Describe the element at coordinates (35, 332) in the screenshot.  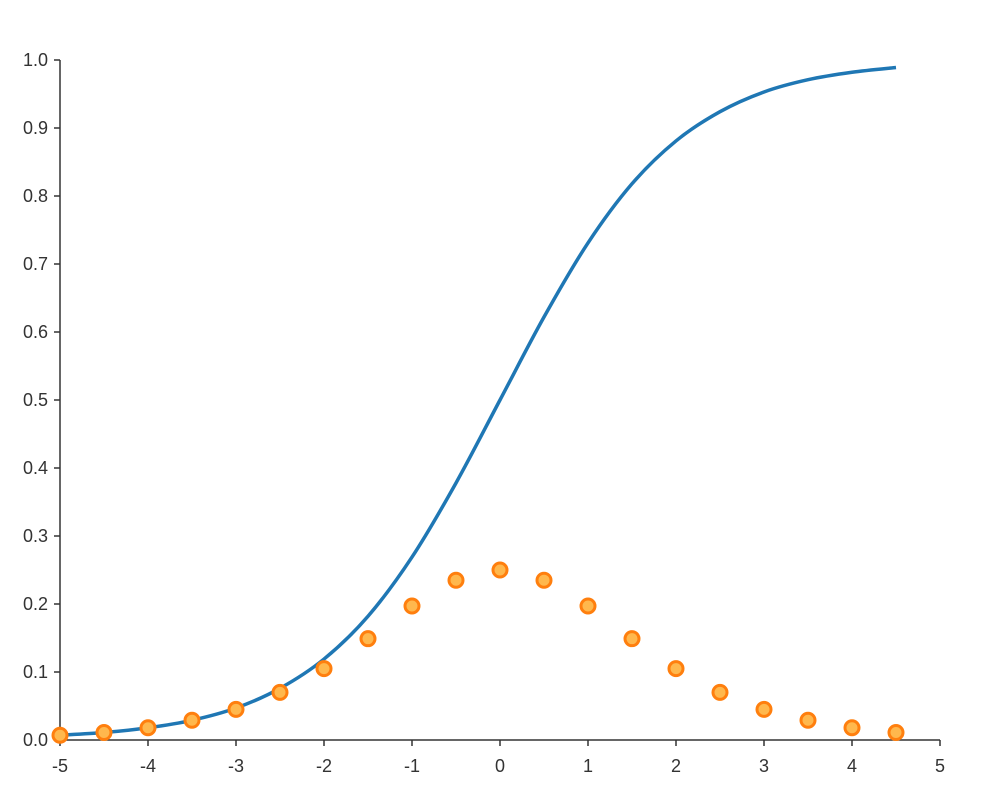
I see `y-tick-label: 0.6` at that location.